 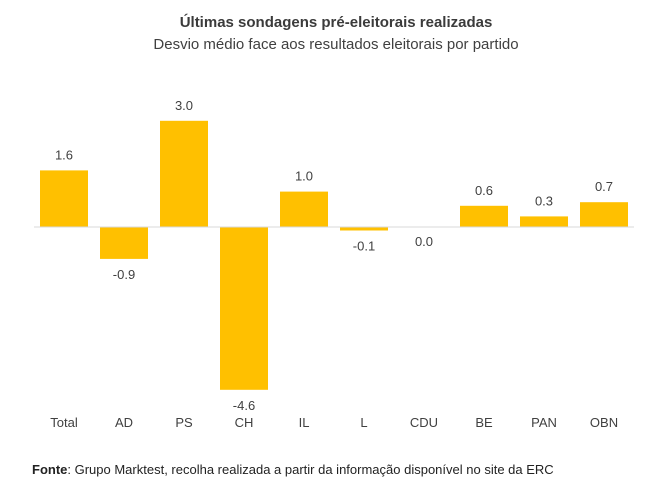 I want to click on bar-ps, so click(x=184, y=173).